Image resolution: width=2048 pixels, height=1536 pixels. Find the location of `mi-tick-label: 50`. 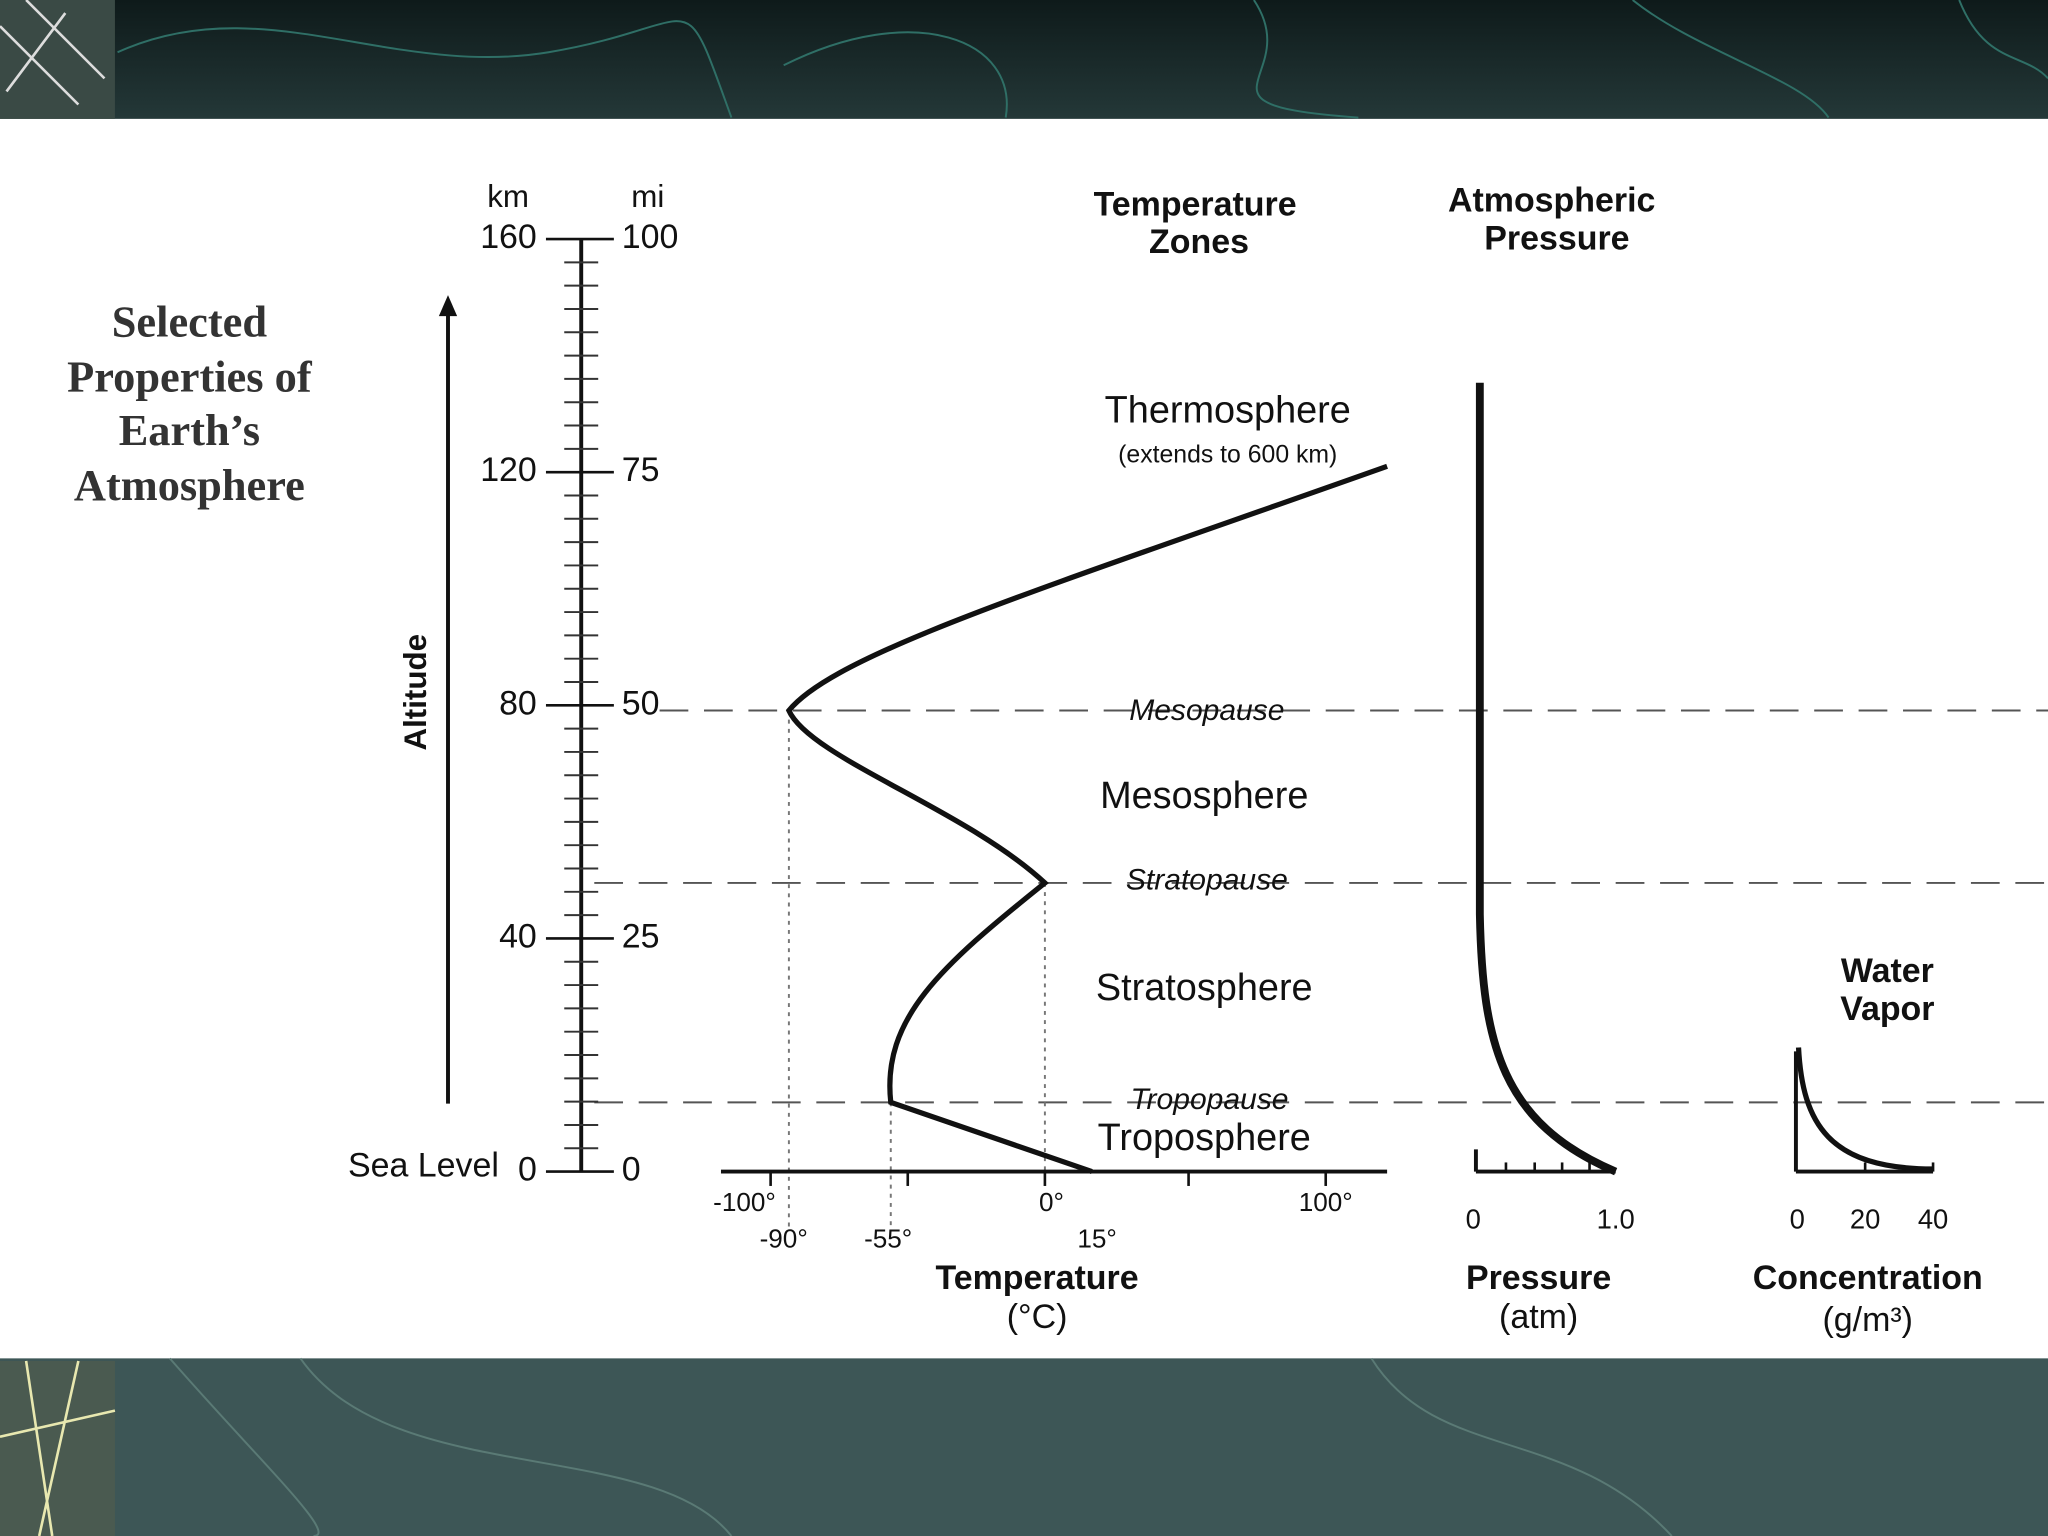

mi-tick-label: 50 is located at coordinates (641, 703).